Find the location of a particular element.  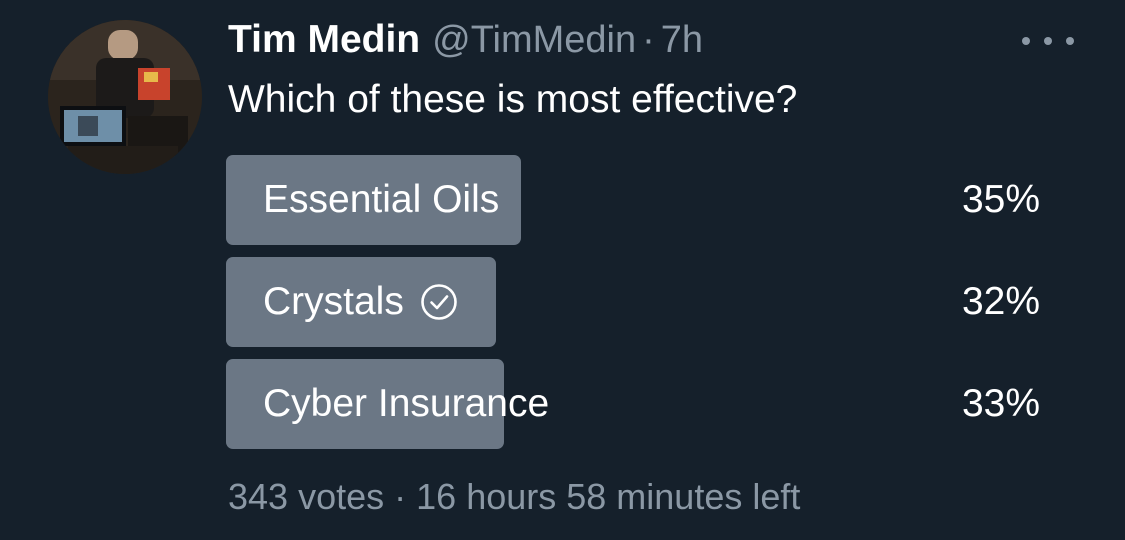

poll-vote-count: 343 votes is located at coordinates (306, 496).